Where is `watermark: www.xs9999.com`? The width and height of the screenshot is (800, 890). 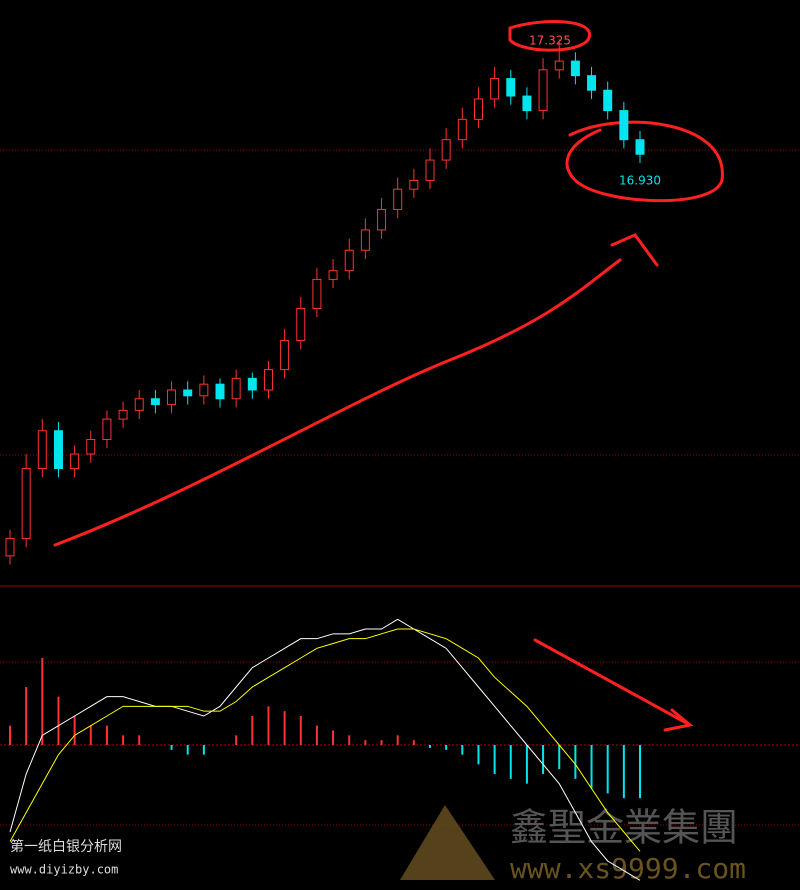
watermark: www.xs9999.com is located at coordinates (628, 868).